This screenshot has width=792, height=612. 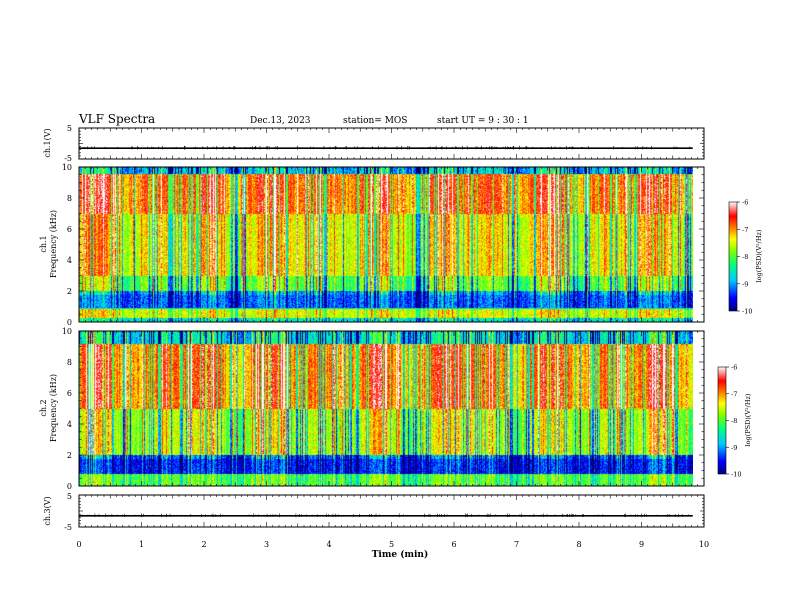 What do you see at coordinates (745, 284) in the screenshot?
I see `colorbar-ch1-ticklabel: -9` at bounding box center [745, 284].